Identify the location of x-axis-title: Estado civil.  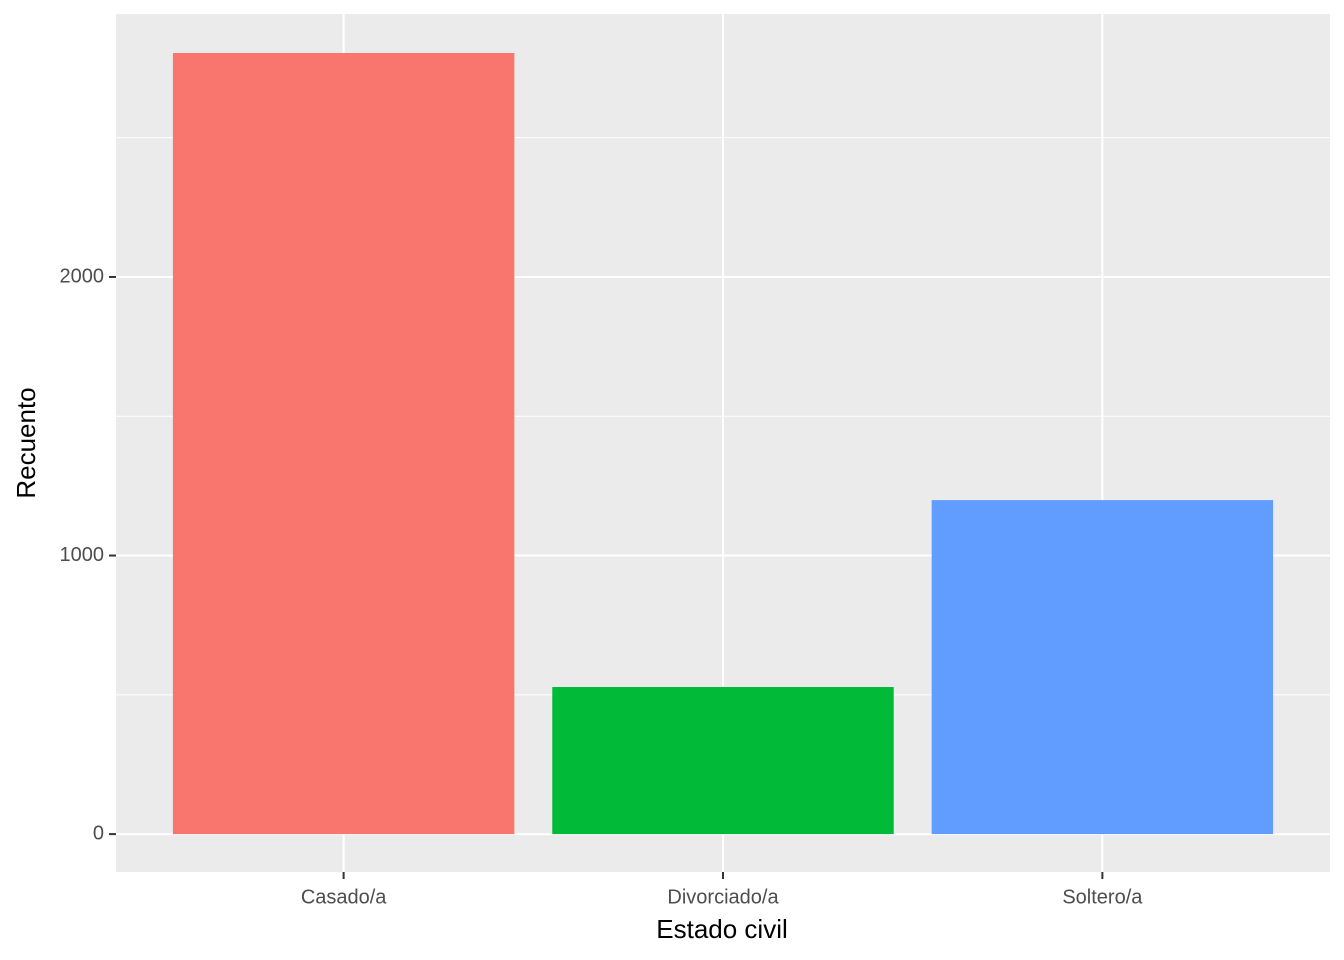
(722, 929).